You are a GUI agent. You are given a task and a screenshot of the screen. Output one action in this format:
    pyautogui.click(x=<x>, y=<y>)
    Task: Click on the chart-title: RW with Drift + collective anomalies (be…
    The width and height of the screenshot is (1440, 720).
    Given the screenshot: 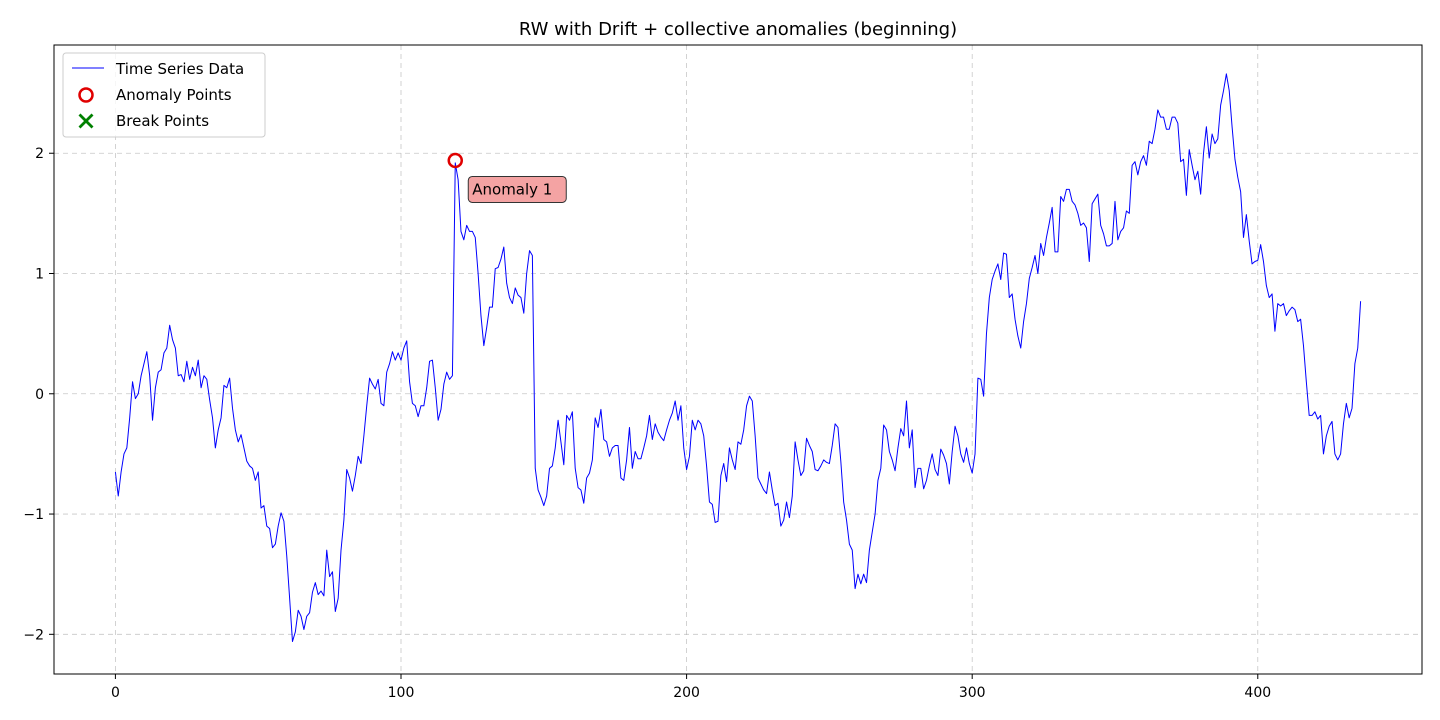 What is the action you would take?
    pyautogui.click(x=738, y=29)
    